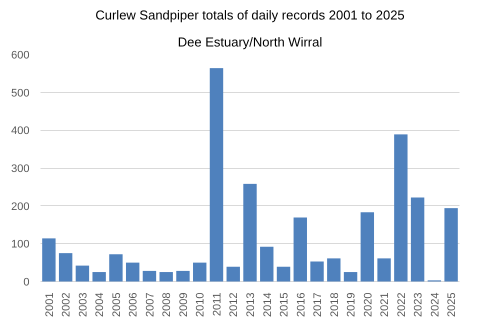  What do you see at coordinates (116, 304) in the screenshot?
I see `x-tick-label: 2005` at bounding box center [116, 304].